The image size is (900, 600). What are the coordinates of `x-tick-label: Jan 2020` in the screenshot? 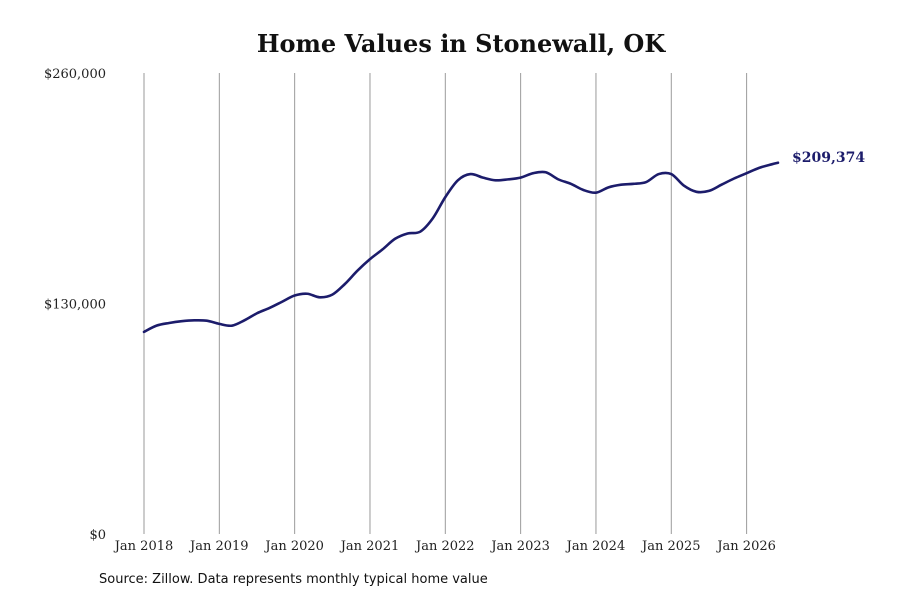 It's located at (293, 546).